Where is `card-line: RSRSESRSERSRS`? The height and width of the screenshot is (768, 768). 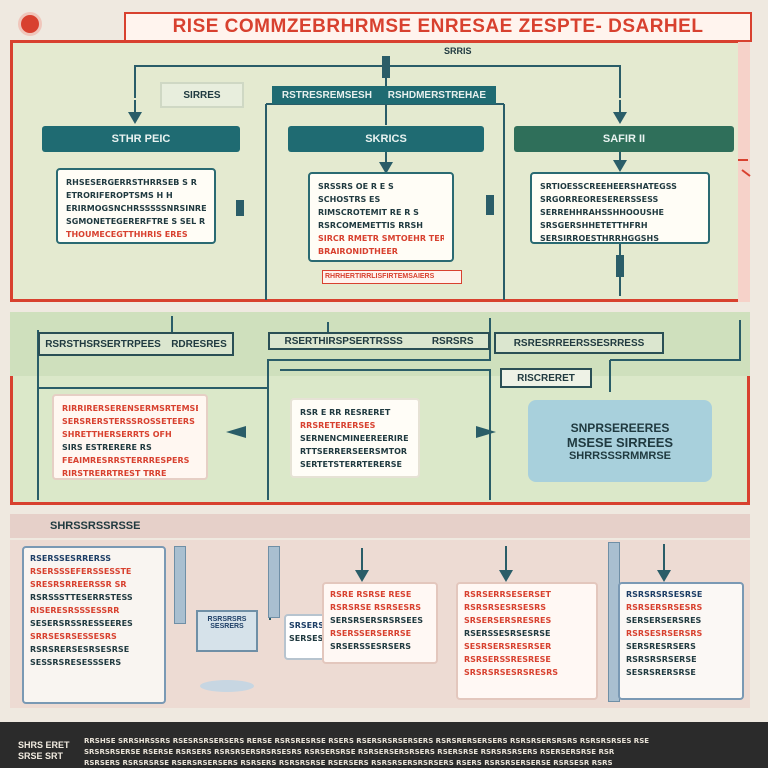 card-line: RSRSESRSERSRS is located at coordinates (664, 633).